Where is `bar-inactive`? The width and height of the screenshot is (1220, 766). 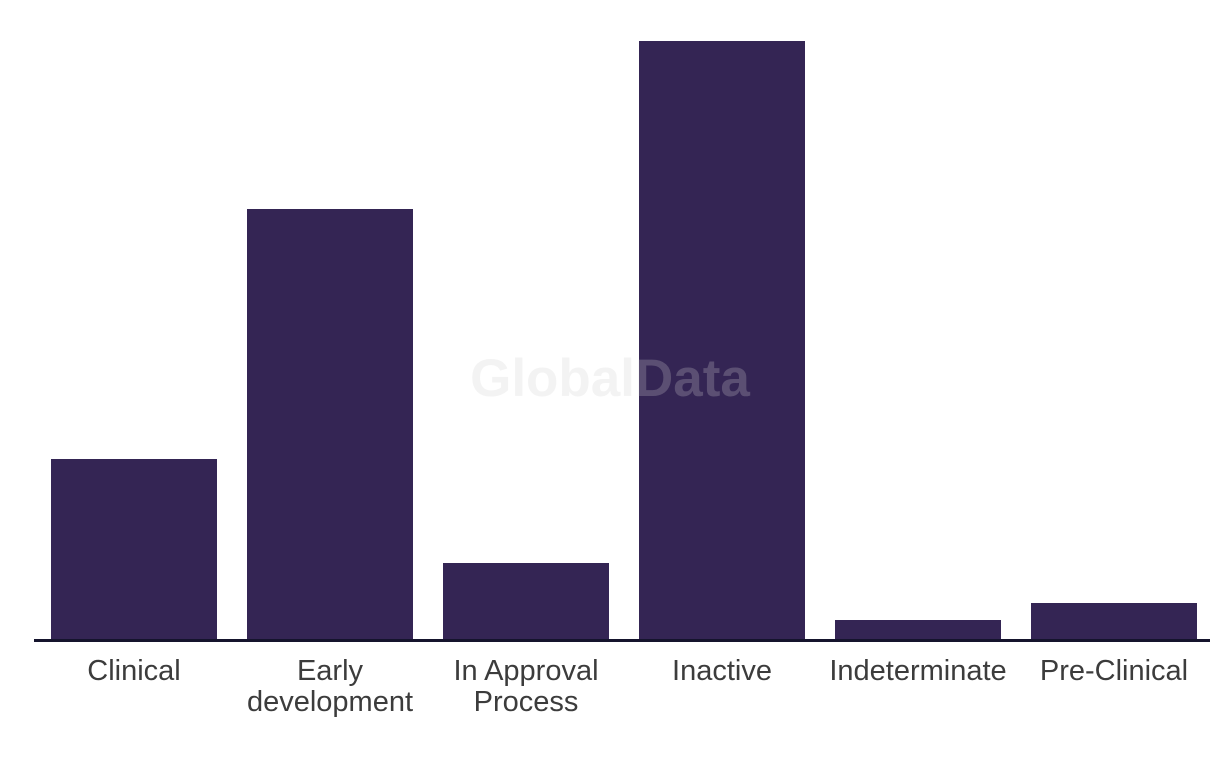 bar-inactive is located at coordinates (722, 340).